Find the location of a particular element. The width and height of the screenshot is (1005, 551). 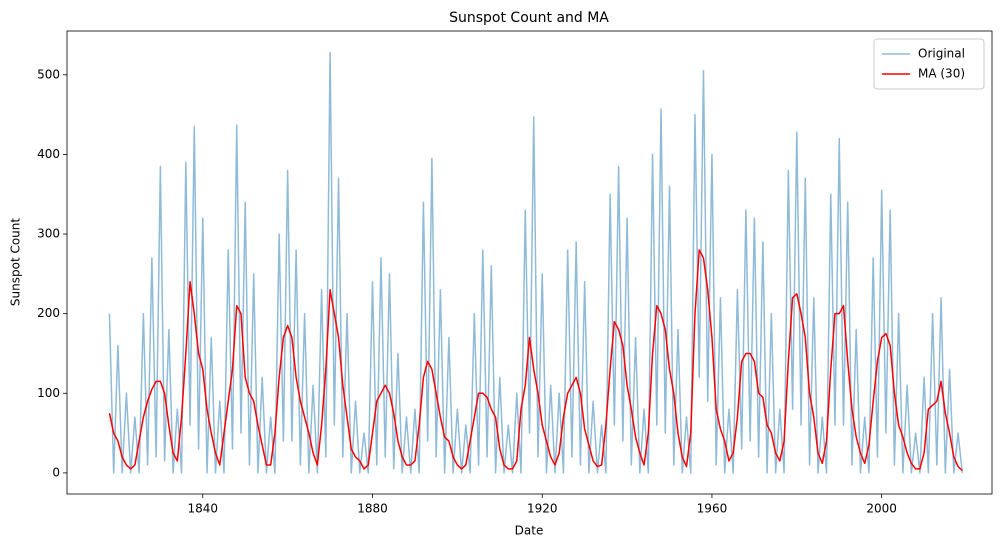

chart-title: Sunspot Count and MA is located at coordinates (529, 18).